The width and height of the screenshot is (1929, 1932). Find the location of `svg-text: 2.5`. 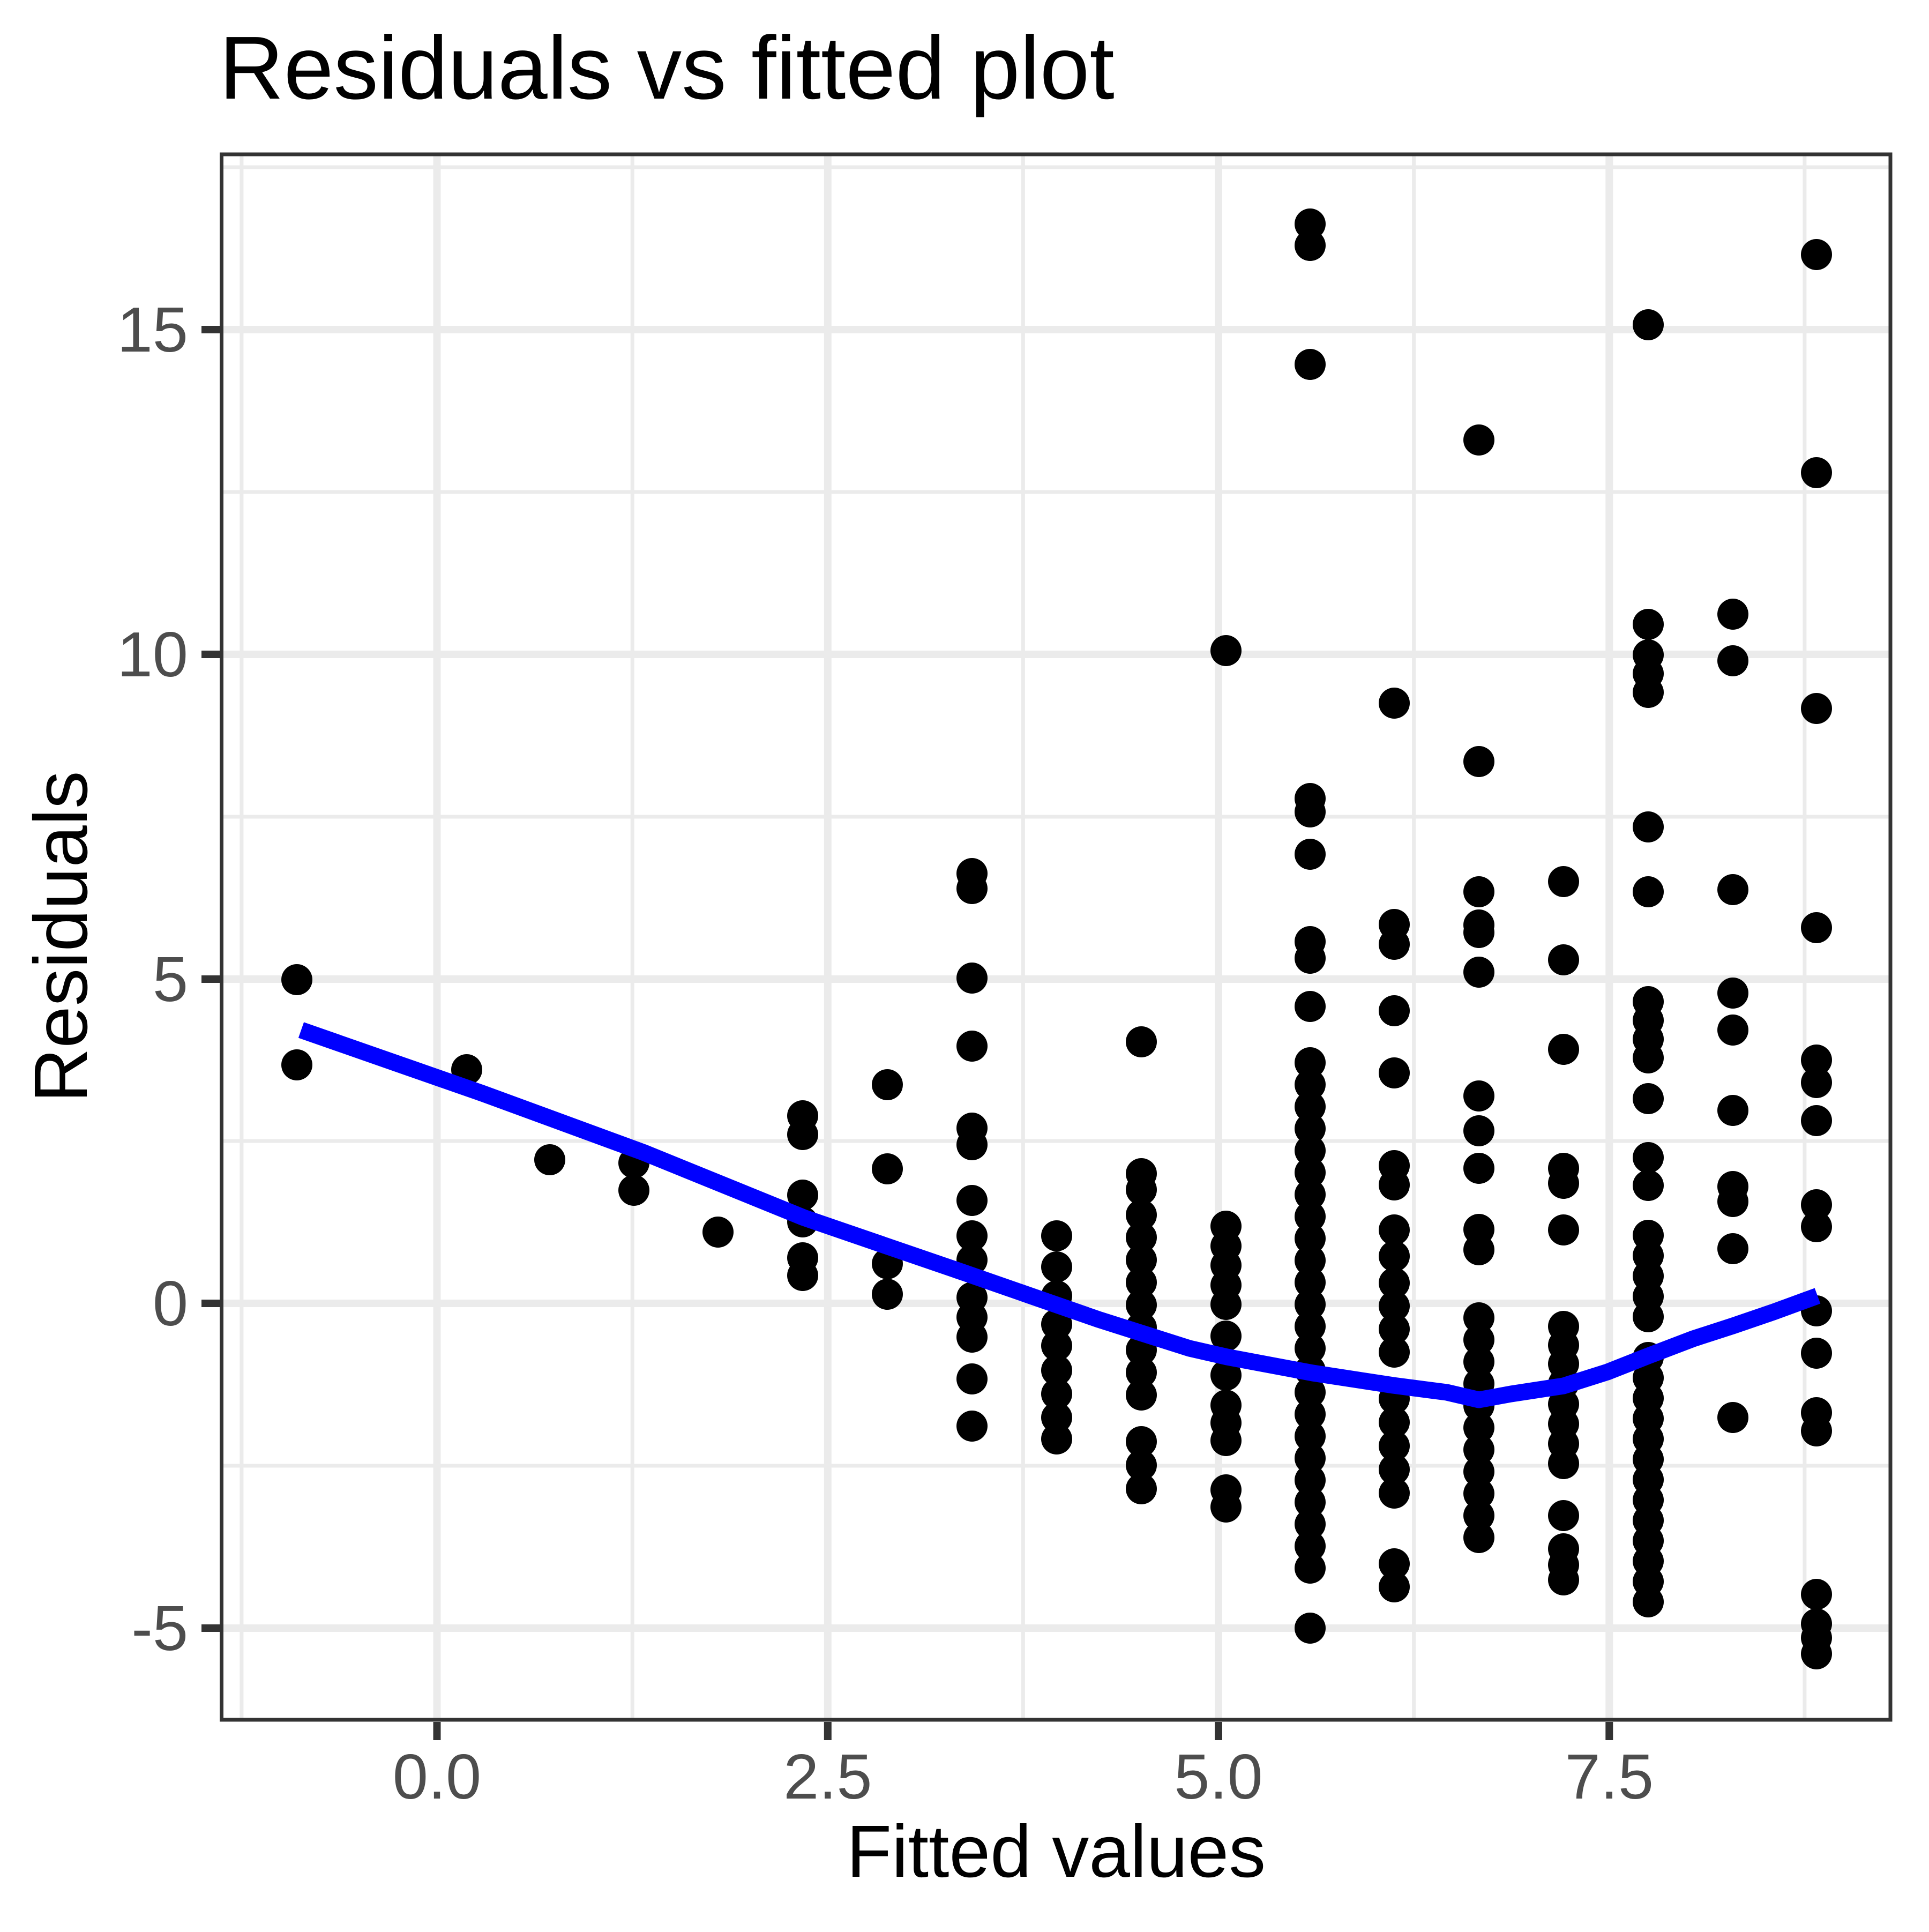

svg-text: 2.5 is located at coordinates (827, 1776).